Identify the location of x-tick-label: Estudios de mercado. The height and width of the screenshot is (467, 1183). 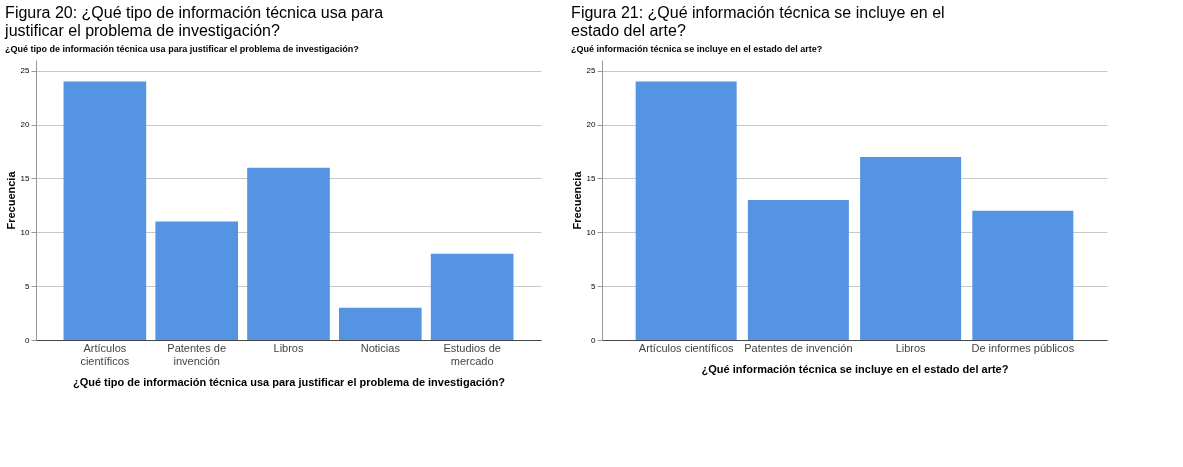
(472, 354).